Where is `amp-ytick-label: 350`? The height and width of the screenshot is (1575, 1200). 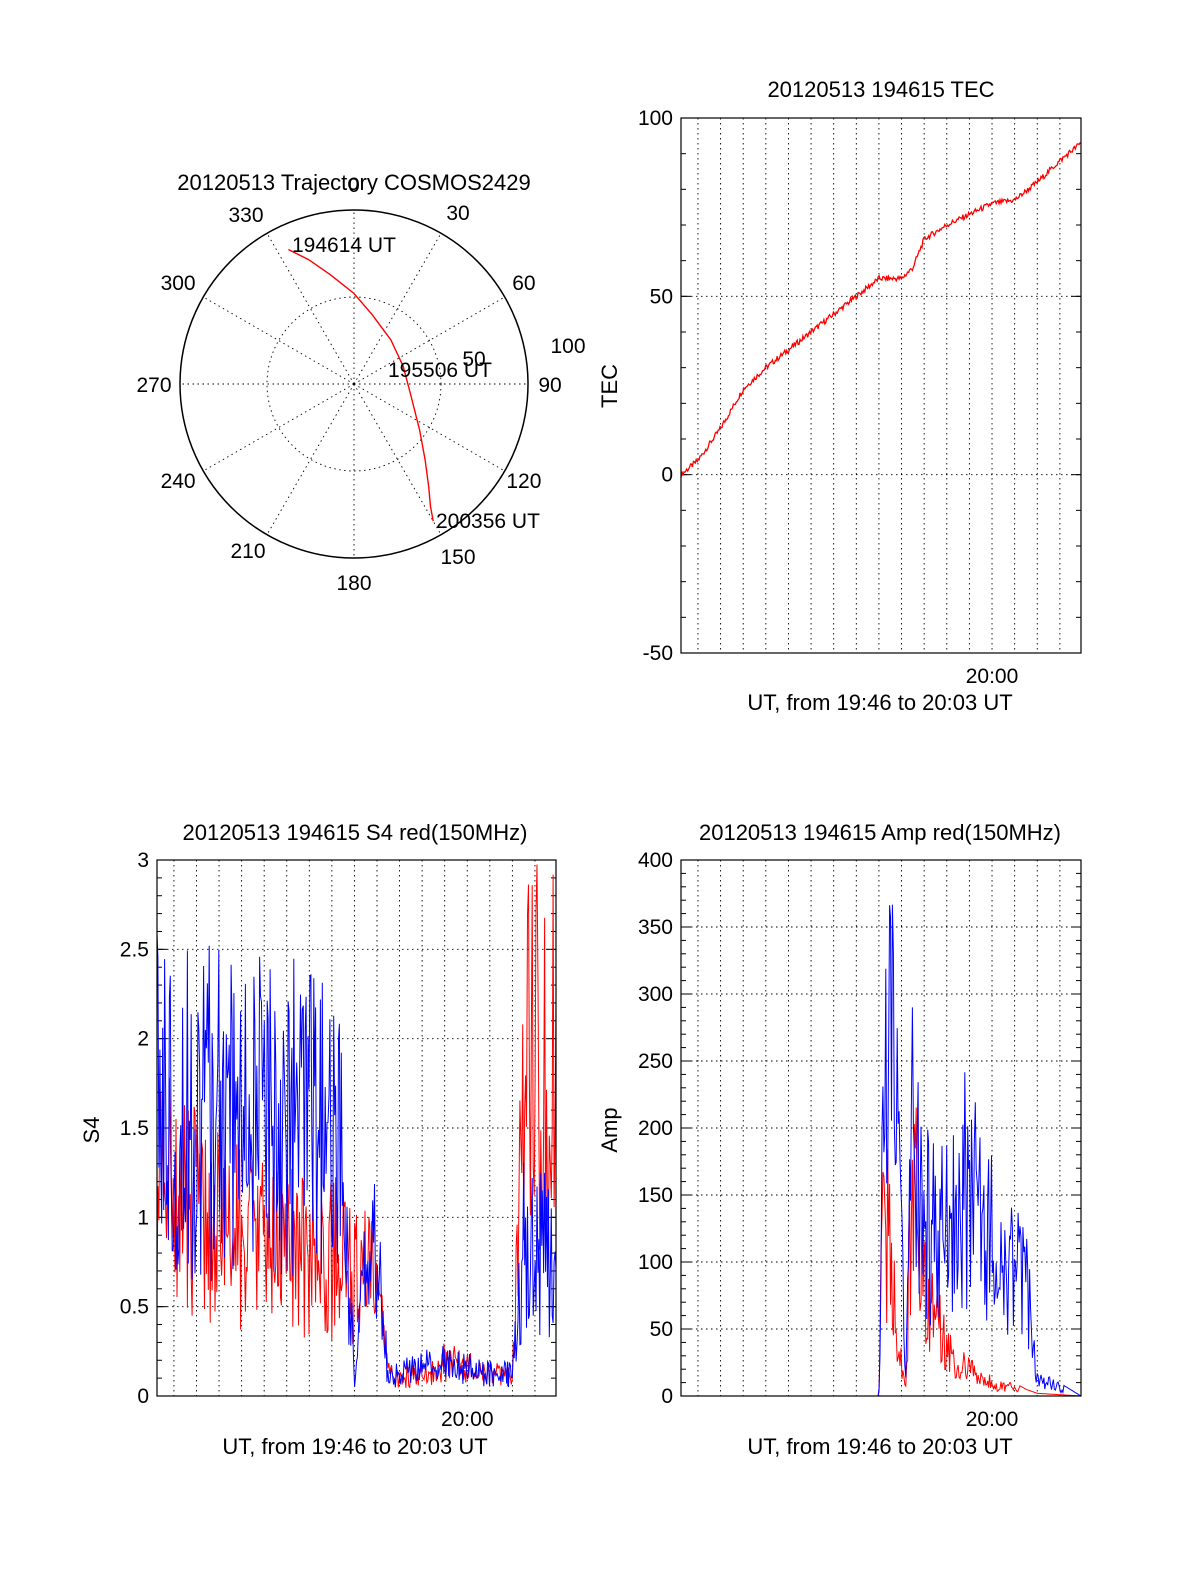
amp-ytick-label: 350 is located at coordinates (655, 927).